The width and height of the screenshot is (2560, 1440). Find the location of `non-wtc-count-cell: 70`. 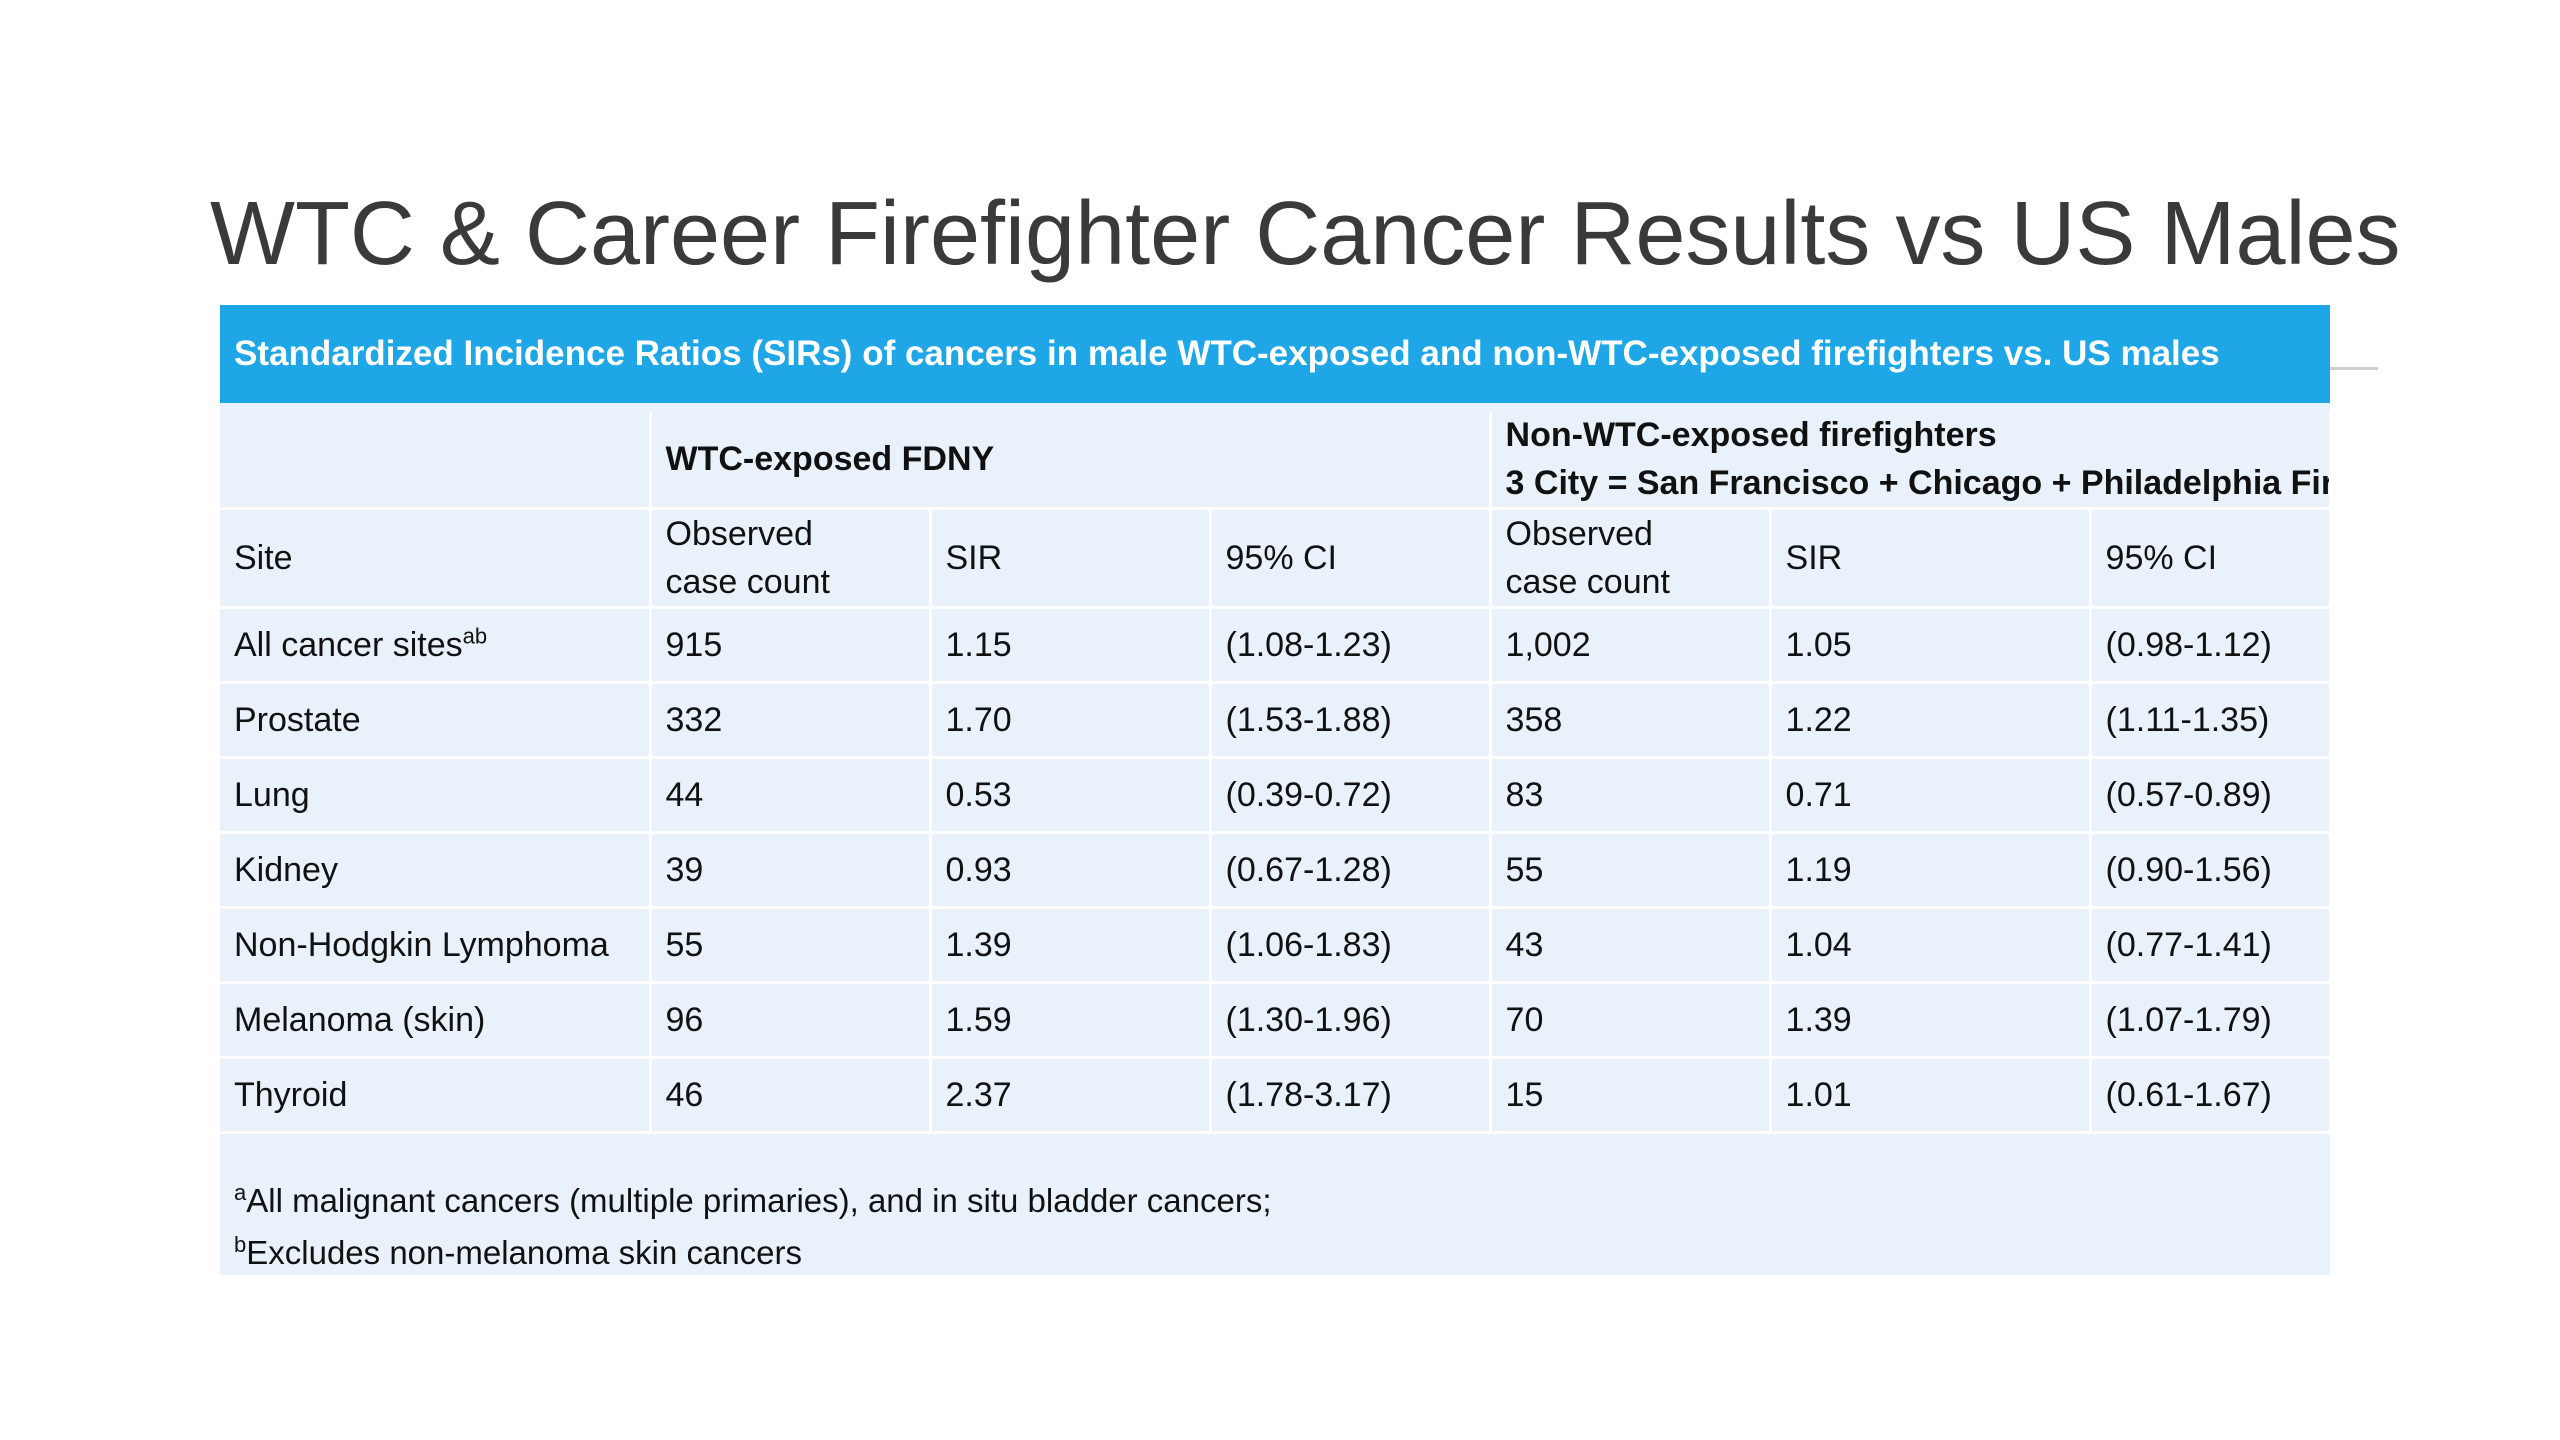

non-wtc-count-cell: 70 is located at coordinates (1630, 1020).